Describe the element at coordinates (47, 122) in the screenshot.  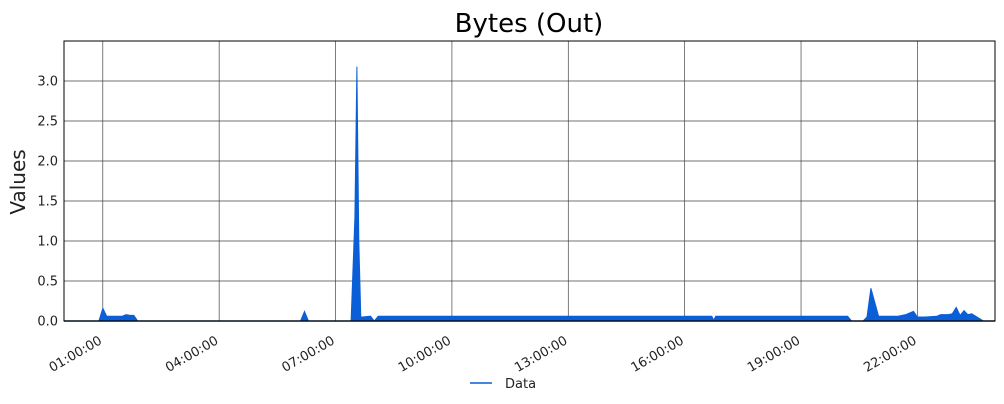
I see `y-tick-label: 2.5` at that location.